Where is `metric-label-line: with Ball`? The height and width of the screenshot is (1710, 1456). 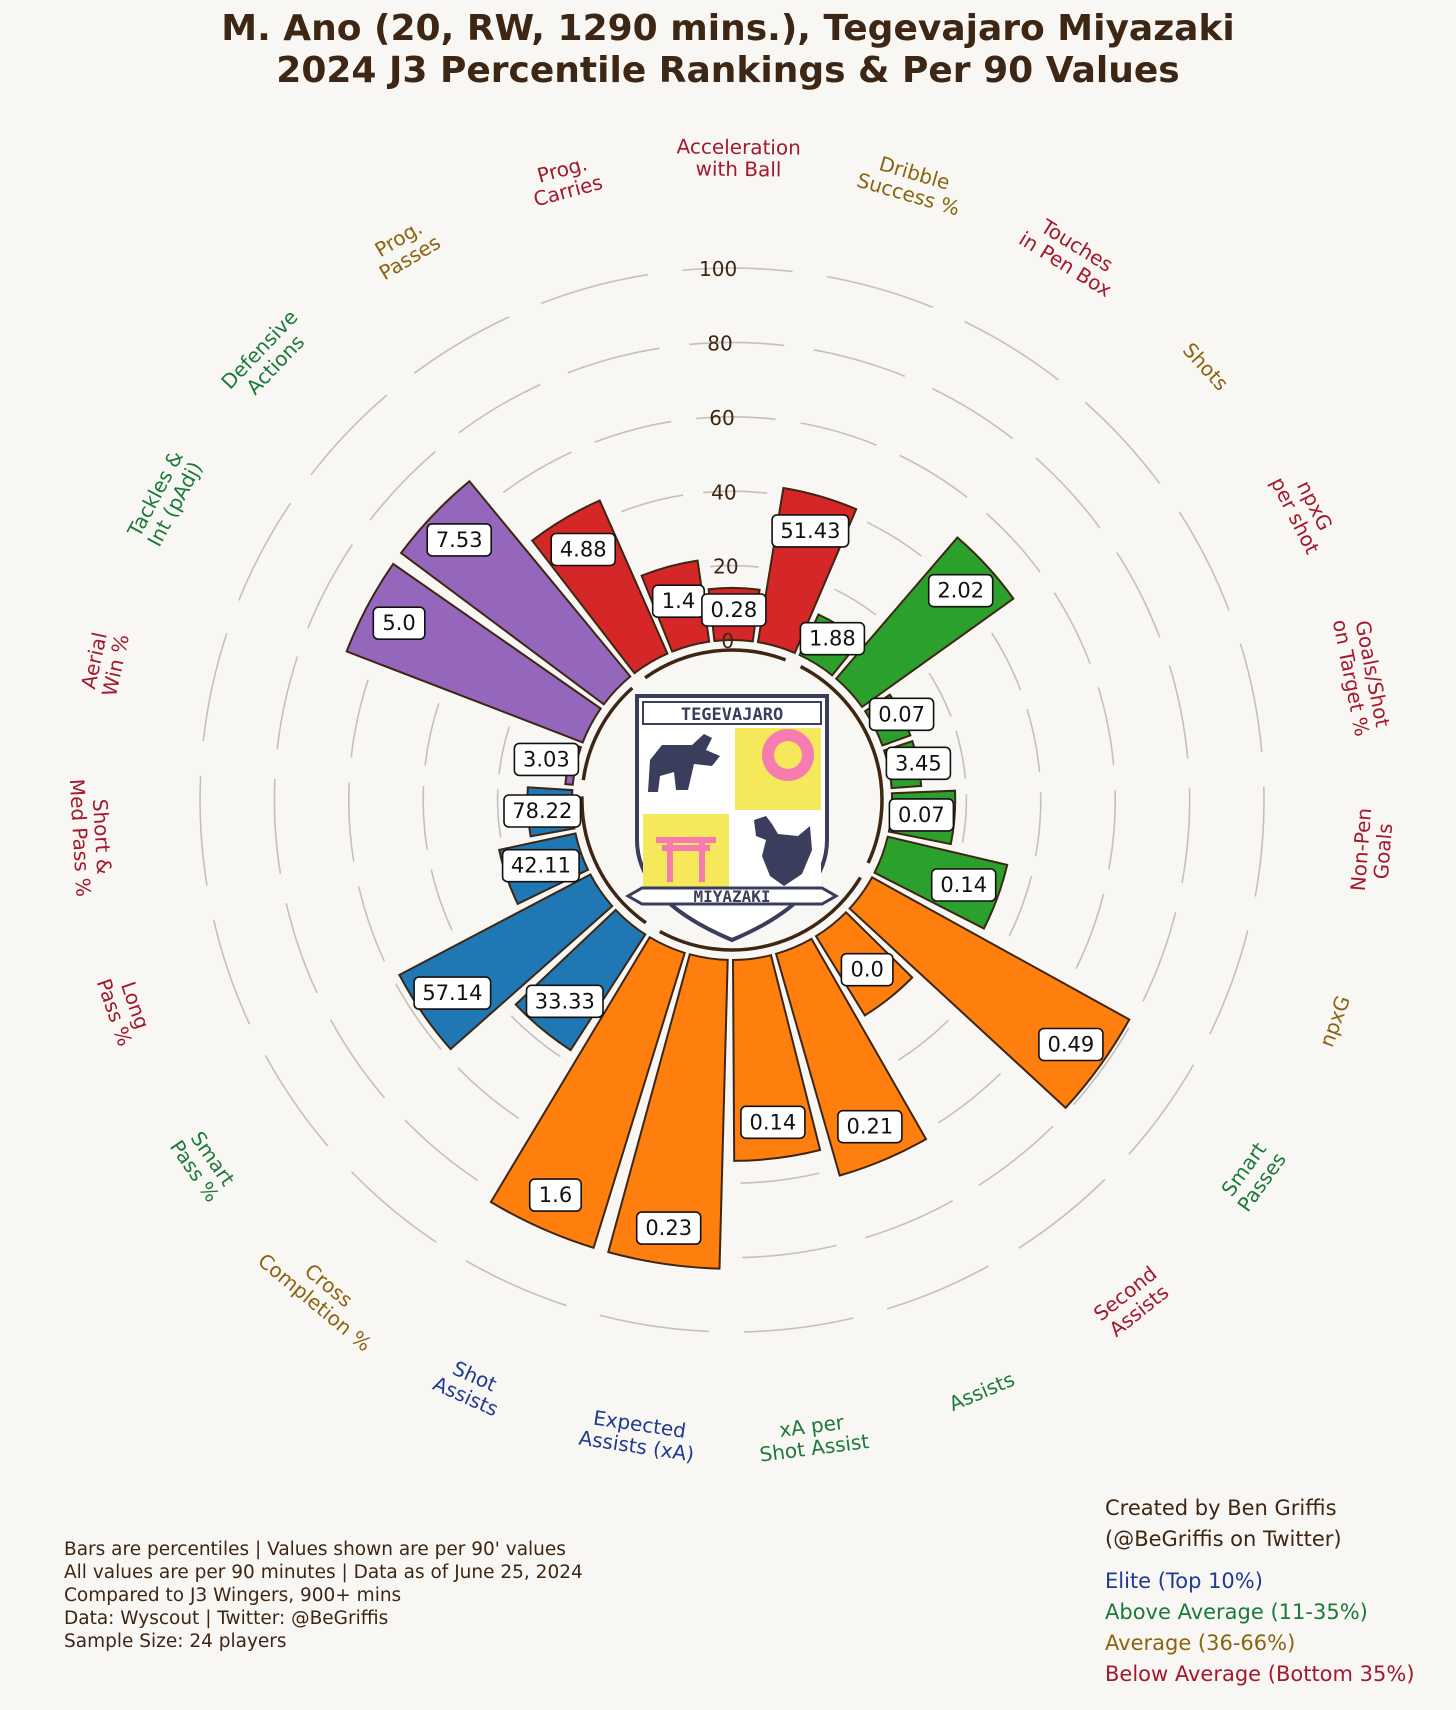 metric-label-line: with Ball is located at coordinates (738, 169).